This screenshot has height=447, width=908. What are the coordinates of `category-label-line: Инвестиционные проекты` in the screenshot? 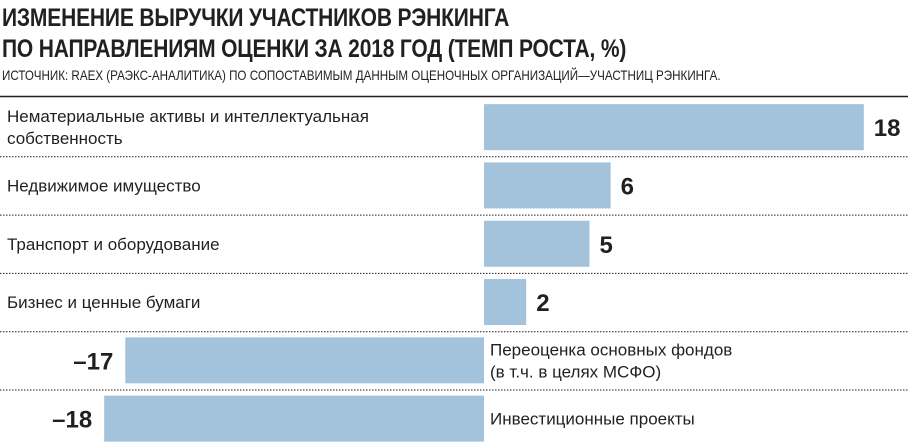 It's located at (592, 419).